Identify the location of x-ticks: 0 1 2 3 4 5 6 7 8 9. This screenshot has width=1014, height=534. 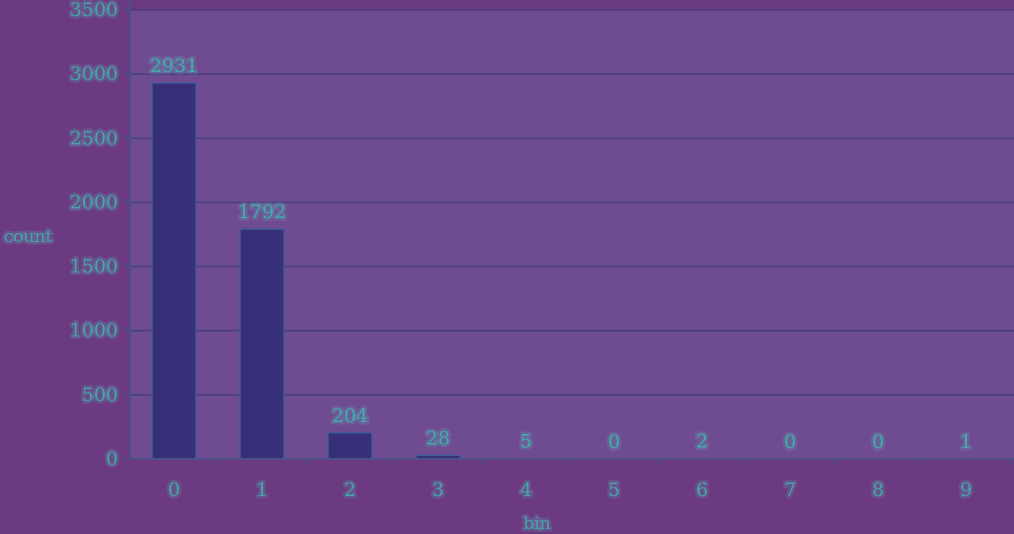
(588, 481).